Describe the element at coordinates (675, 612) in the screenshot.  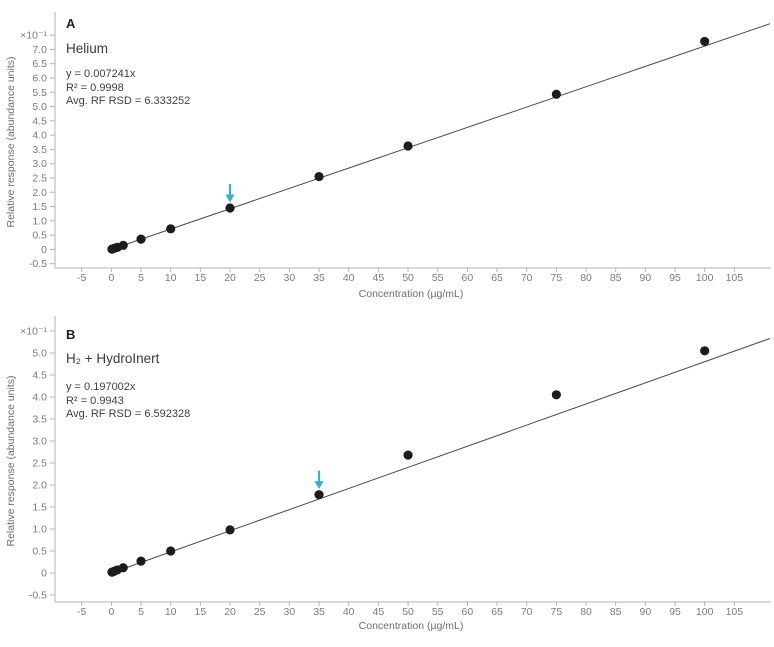
I see `x-tick-label: 95` at that location.